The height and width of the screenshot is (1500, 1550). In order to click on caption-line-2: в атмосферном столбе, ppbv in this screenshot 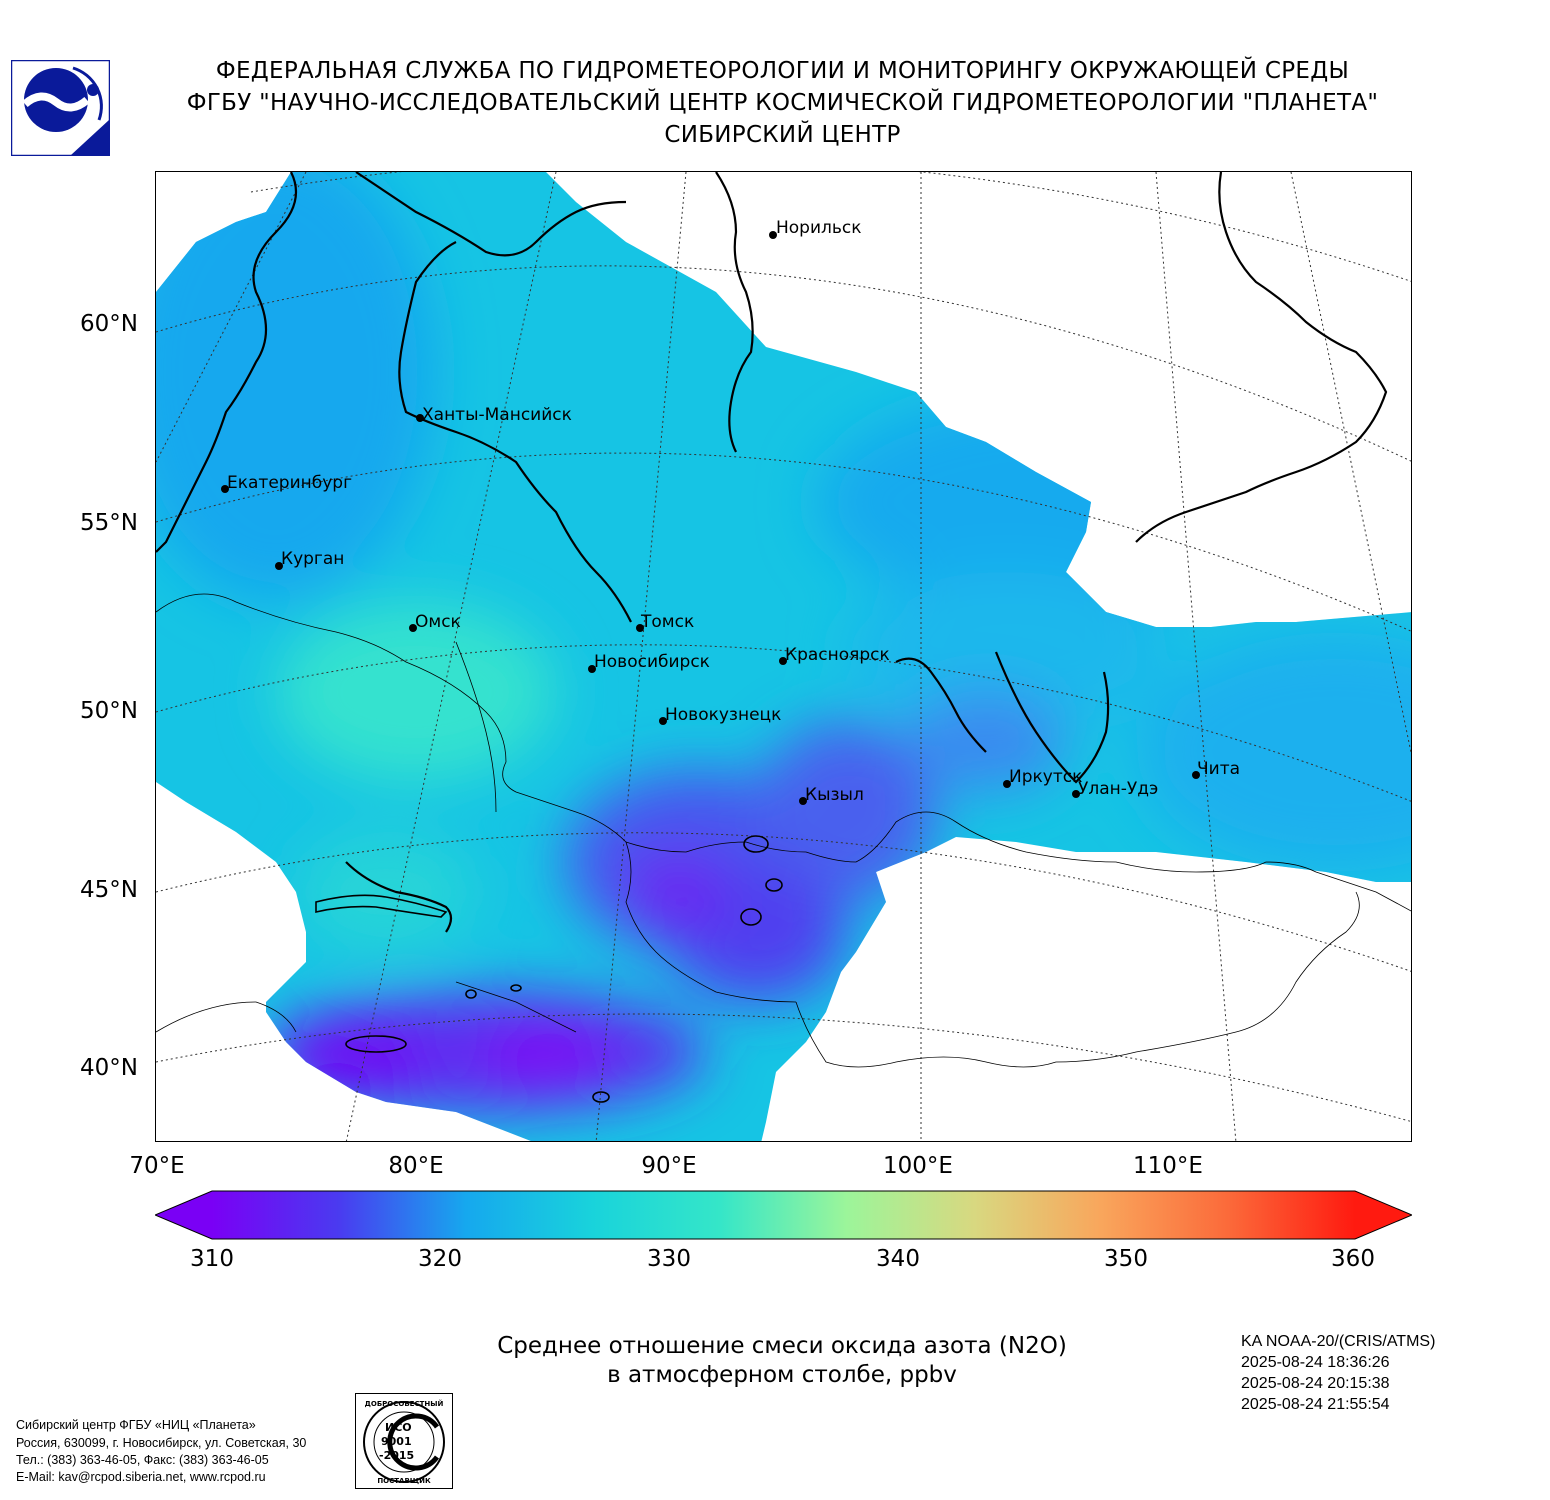, I will do `click(782, 1375)`.